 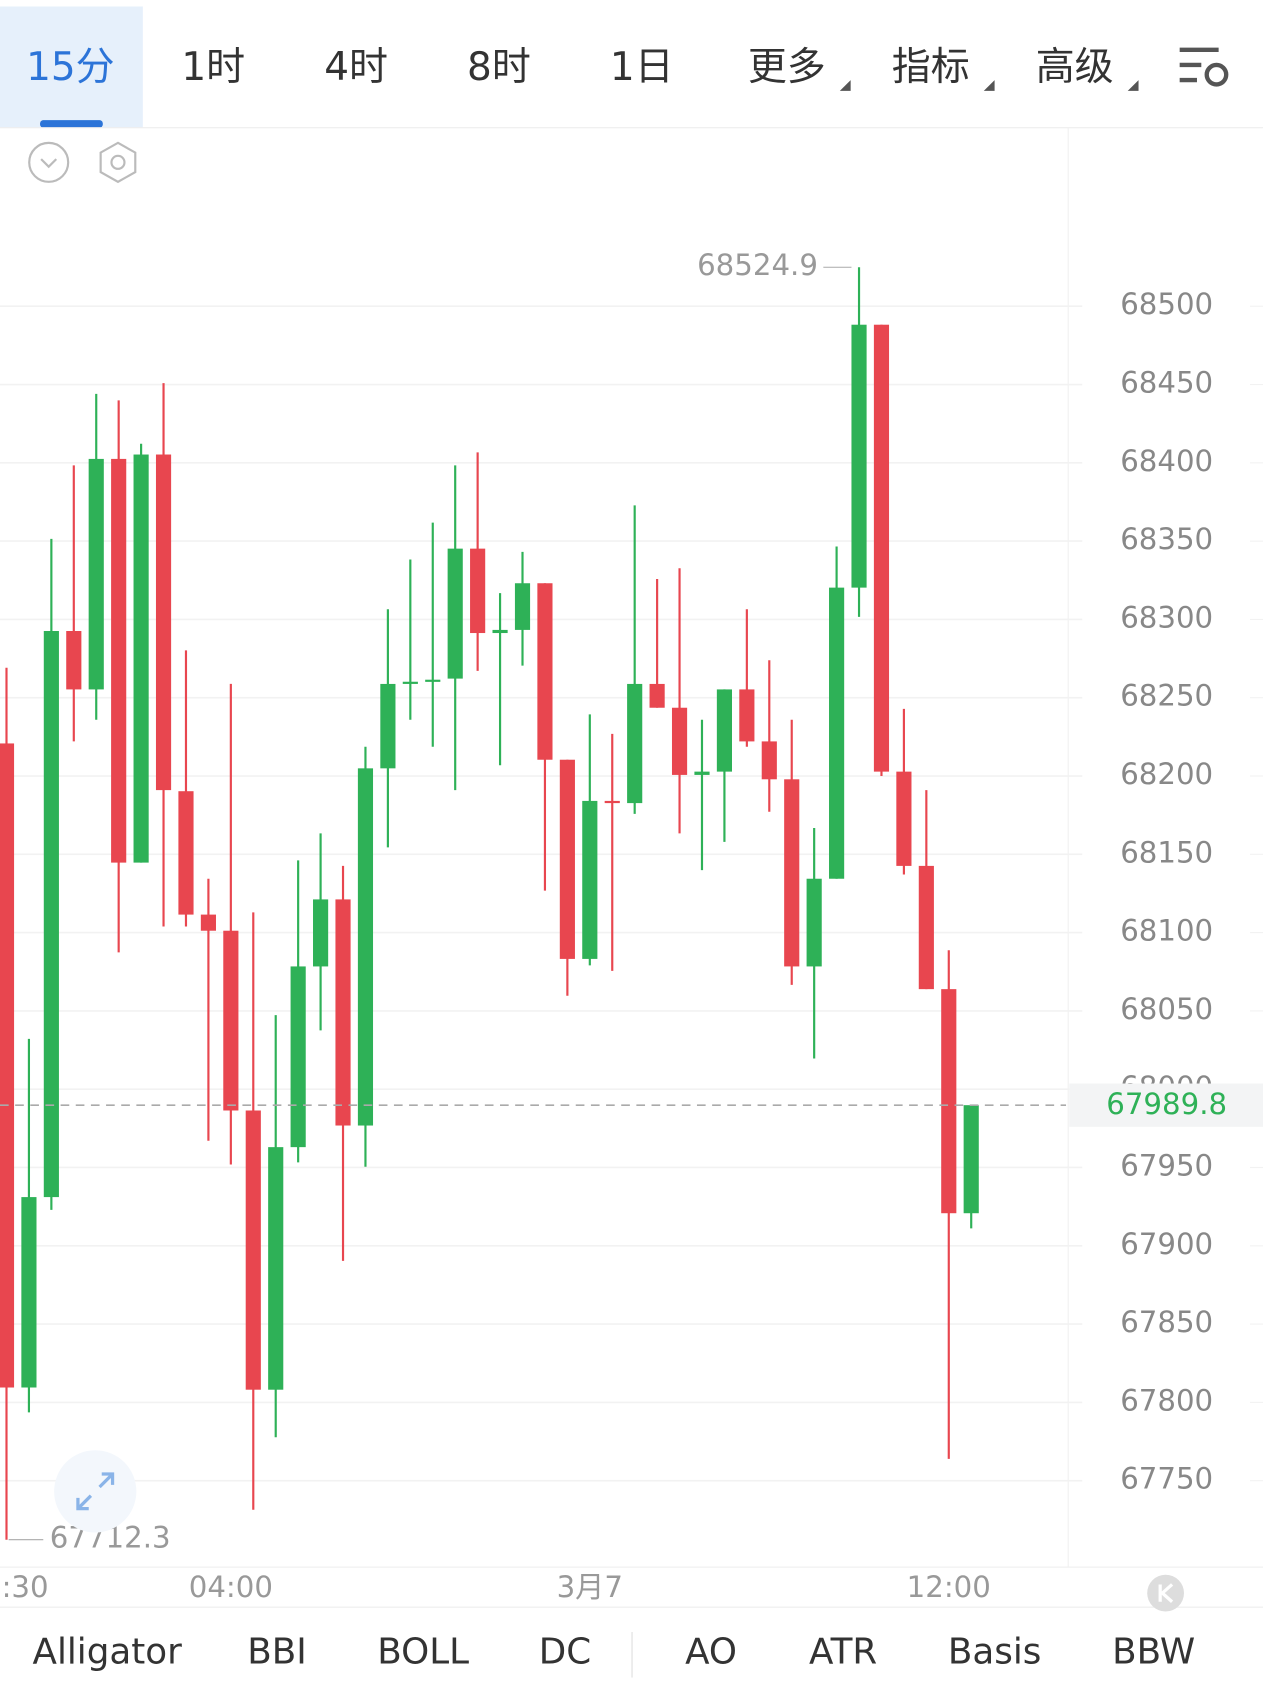 I want to click on tab: 更多, so click(x=787, y=67).